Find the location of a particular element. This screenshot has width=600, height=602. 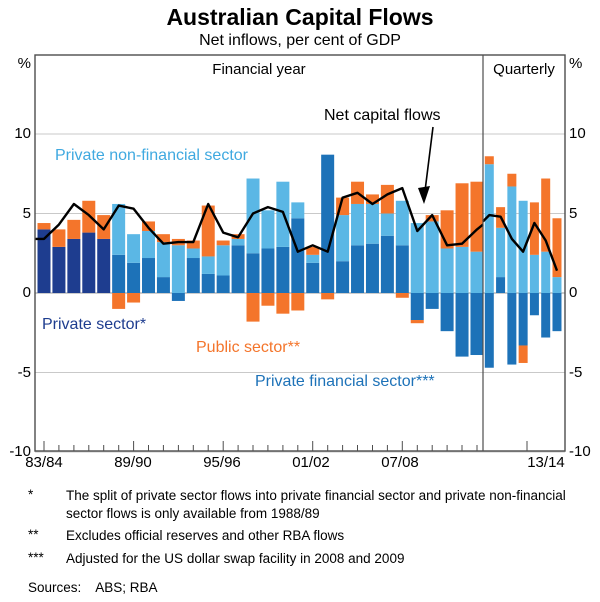

y-axis-tick-label-right: 5 is located at coordinates (573, 213).